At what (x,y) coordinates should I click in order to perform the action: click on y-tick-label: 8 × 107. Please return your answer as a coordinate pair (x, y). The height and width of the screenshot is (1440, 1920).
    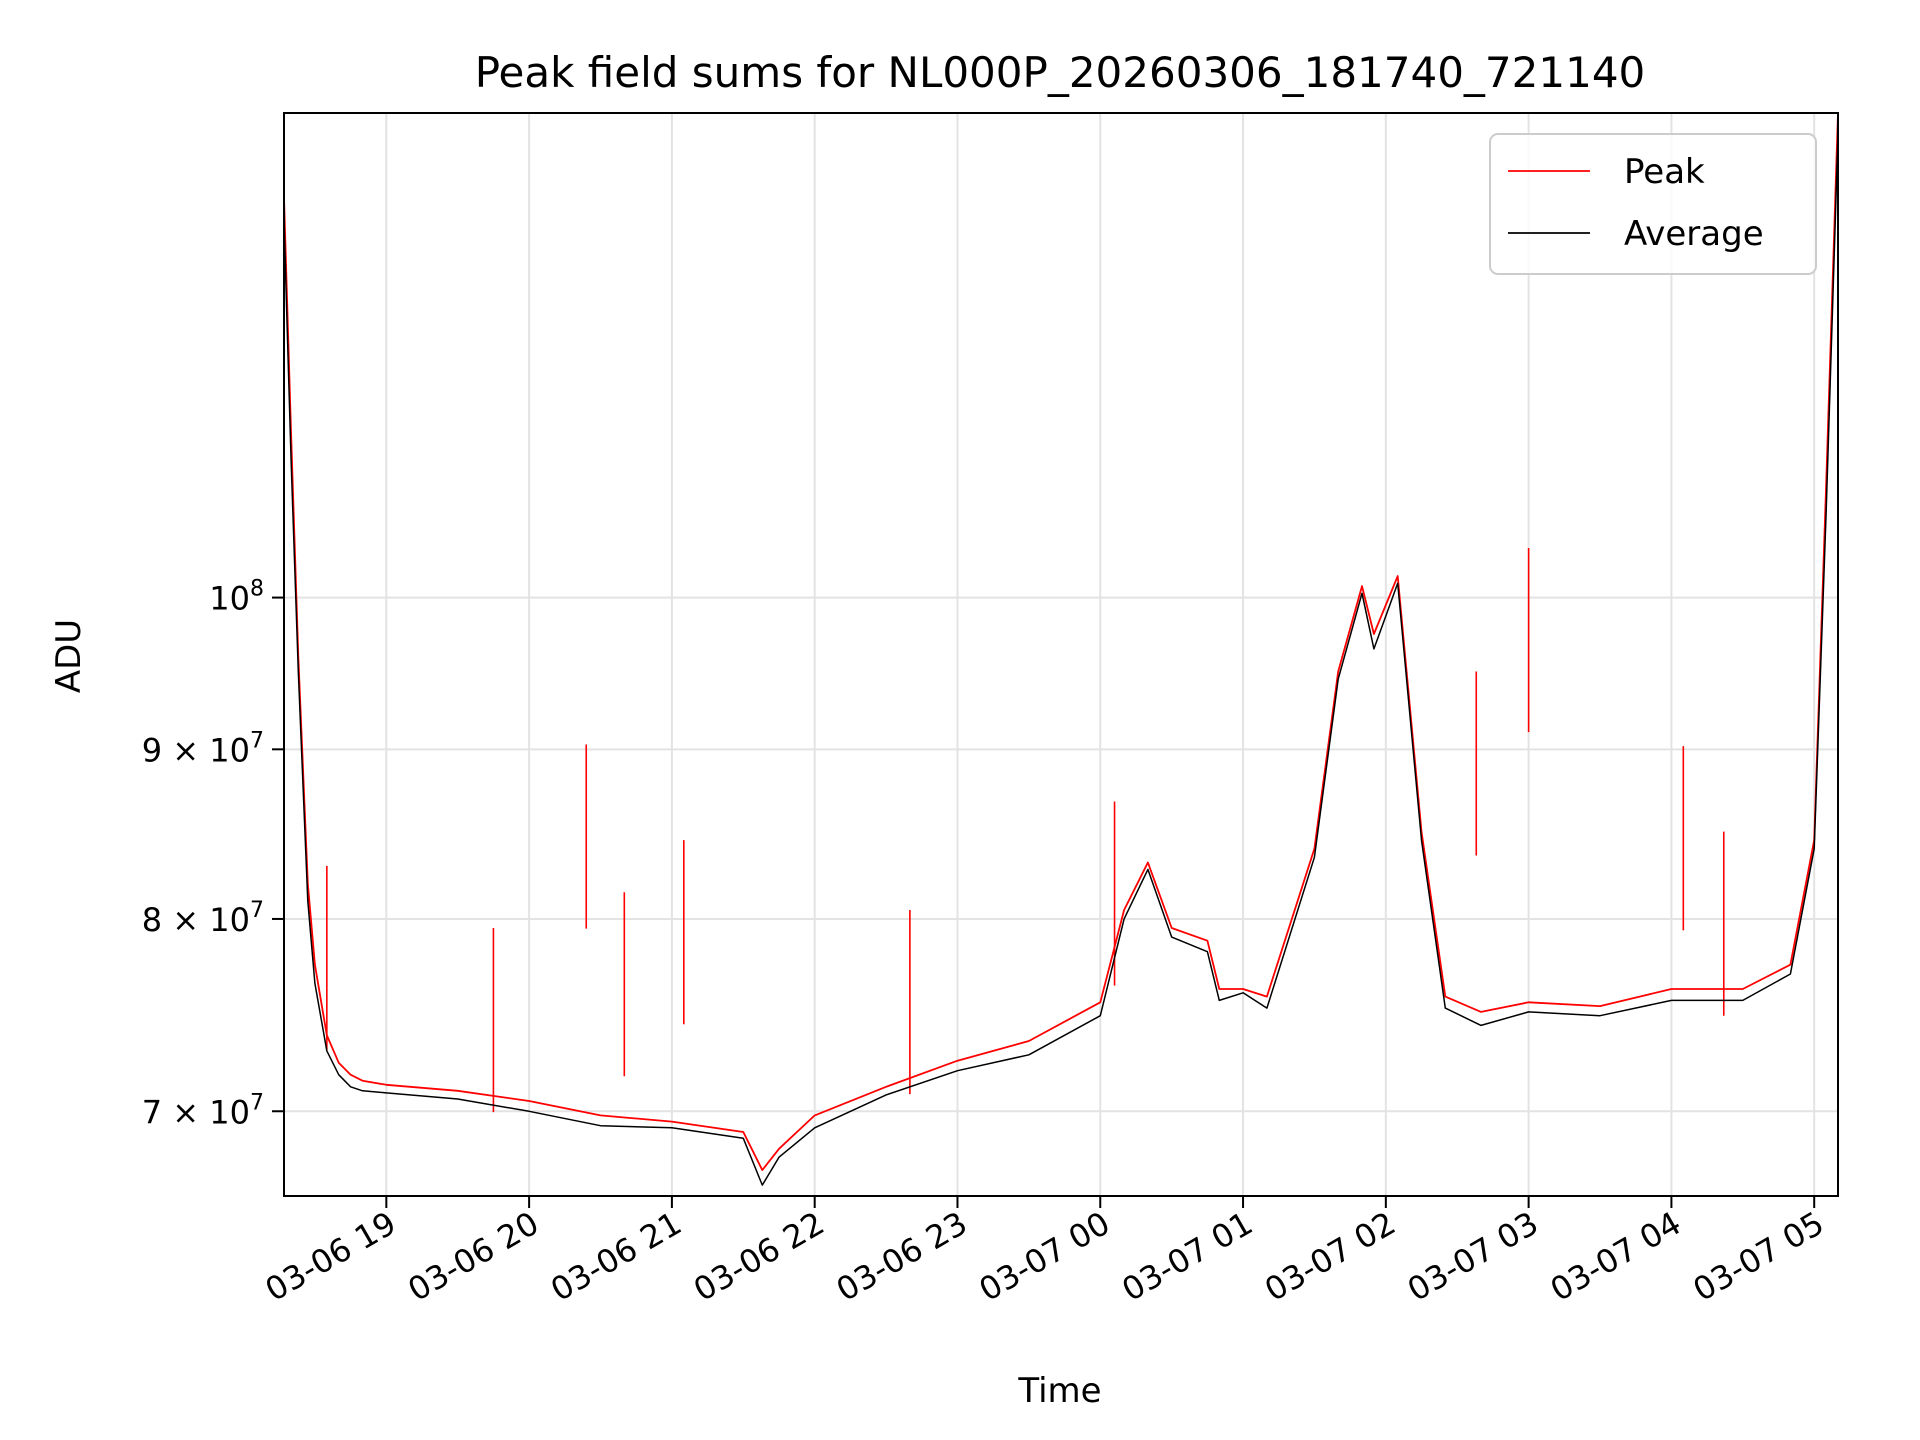
    Looking at the image, I should click on (203, 918).